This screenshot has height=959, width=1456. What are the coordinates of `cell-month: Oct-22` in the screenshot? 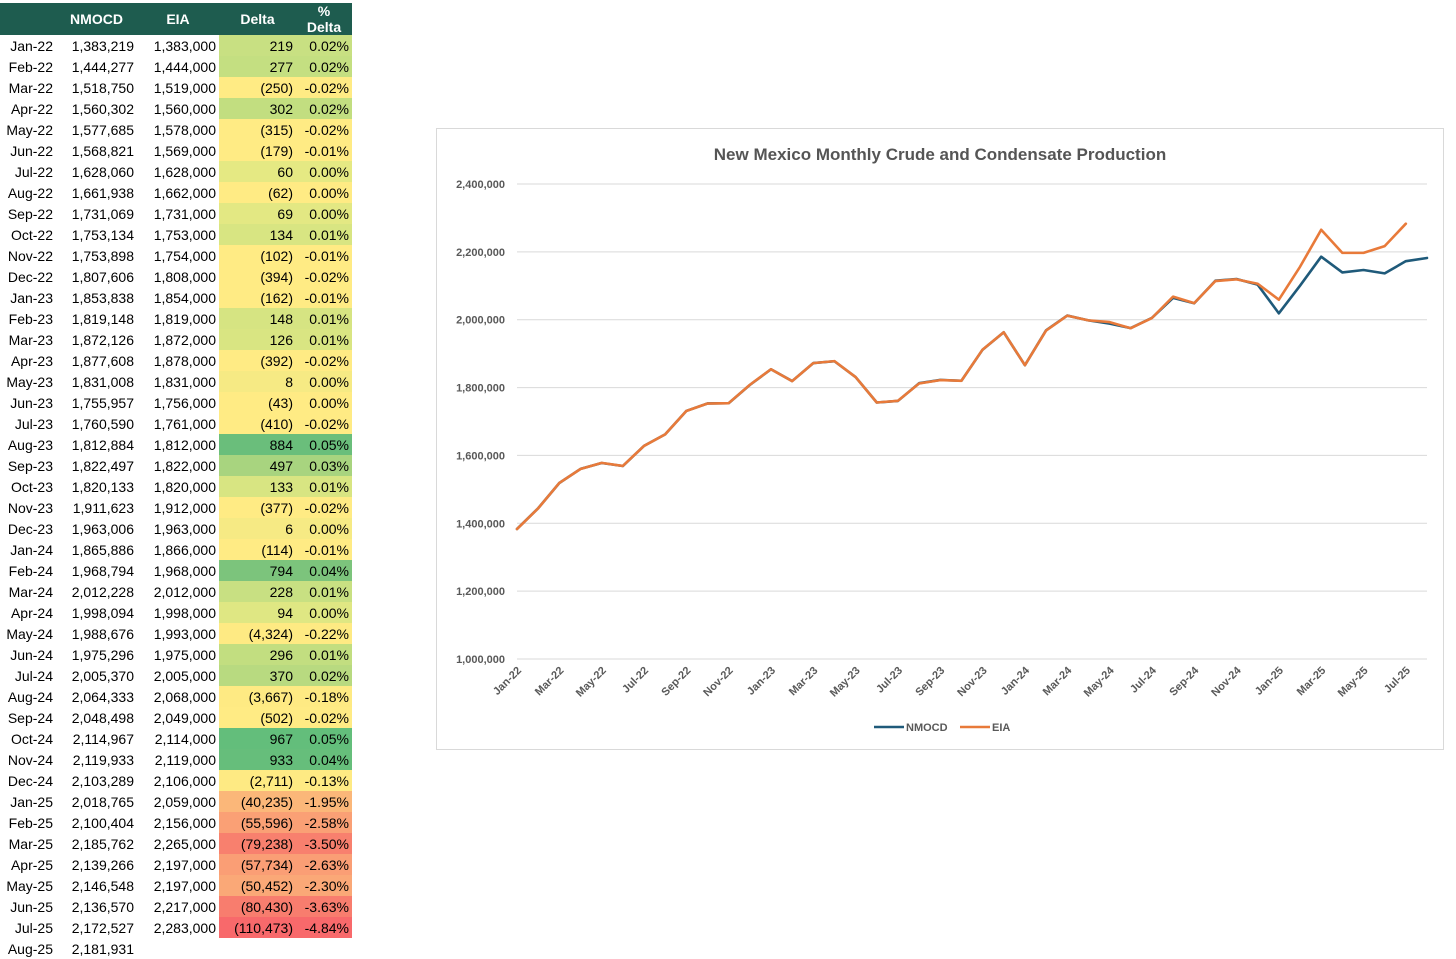 It's located at (31, 234).